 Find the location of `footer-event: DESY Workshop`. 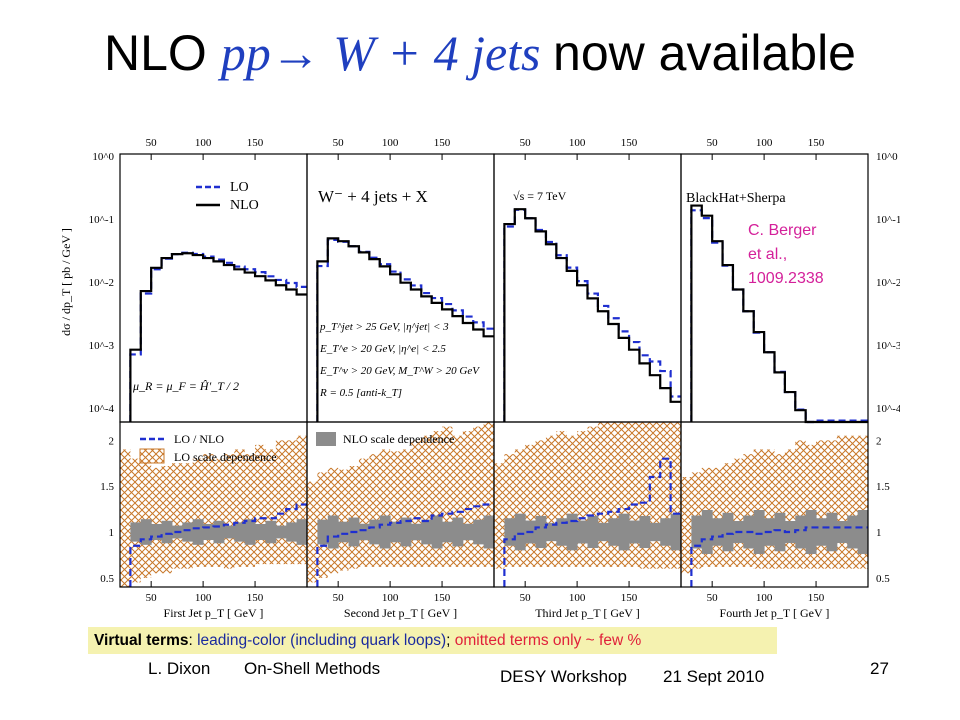

footer-event: DESY Workshop is located at coordinates (563, 676).